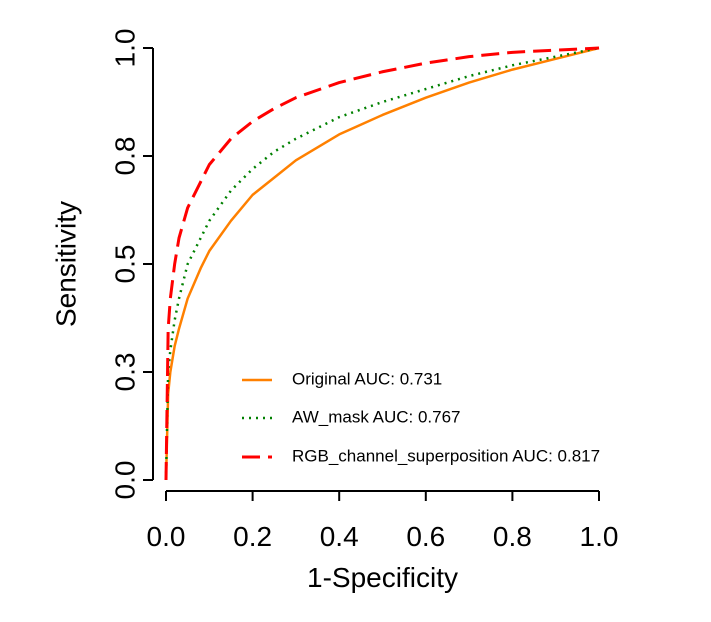 This screenshot has width=711, height=622. Describe the element at coordinates (446, 455) in the screenshot. I see `legend-label: RGB_channel_superposition AUC: 0.817` at that location.